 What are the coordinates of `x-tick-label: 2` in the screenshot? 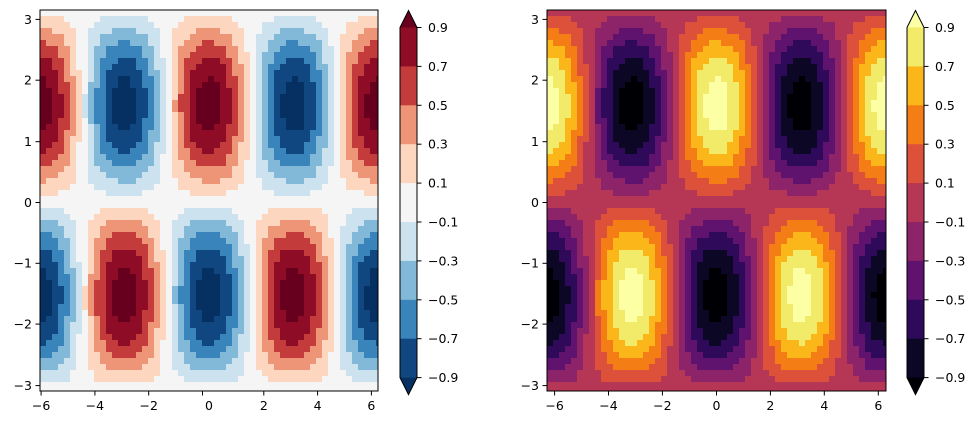 It's located at (264, 405).